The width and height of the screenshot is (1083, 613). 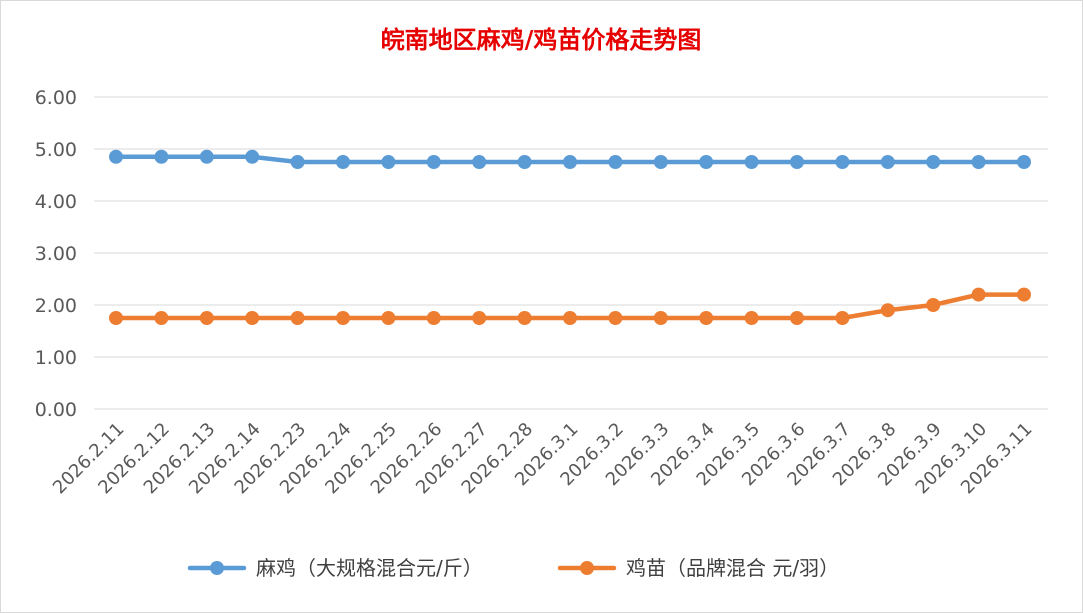 What do you see at coordinates (369, 568) in the screenshot?
I see `legend-label: 麻鸡（大规格混合元/斤）` at bounding box center [369, 568].